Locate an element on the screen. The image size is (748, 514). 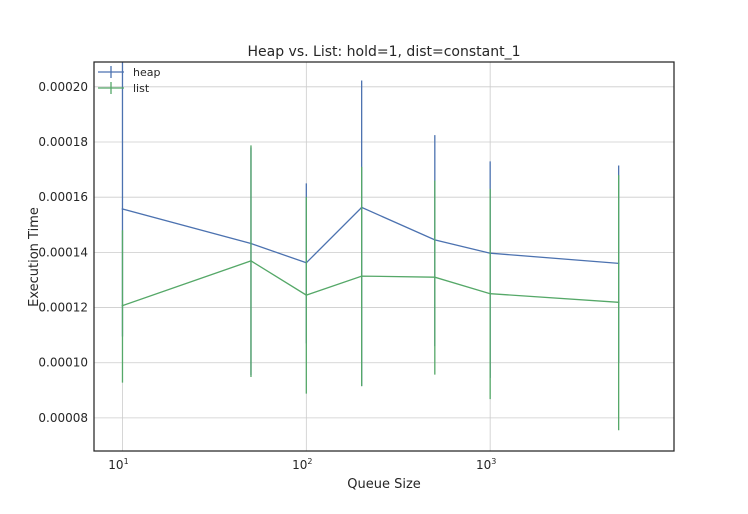
x-tick-label: 10¹ is located at coordinates (118, 464).